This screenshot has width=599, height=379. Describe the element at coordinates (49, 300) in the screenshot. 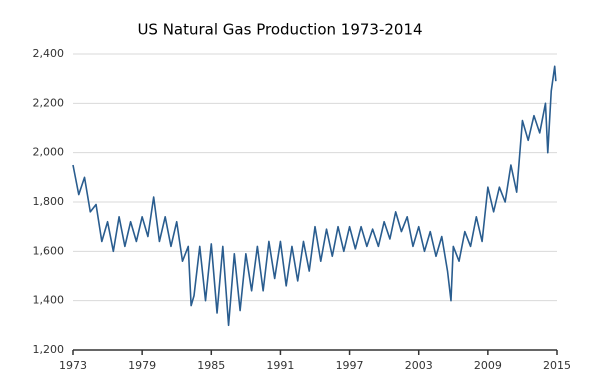

I see `y-tick-label: 1,400` at that location.